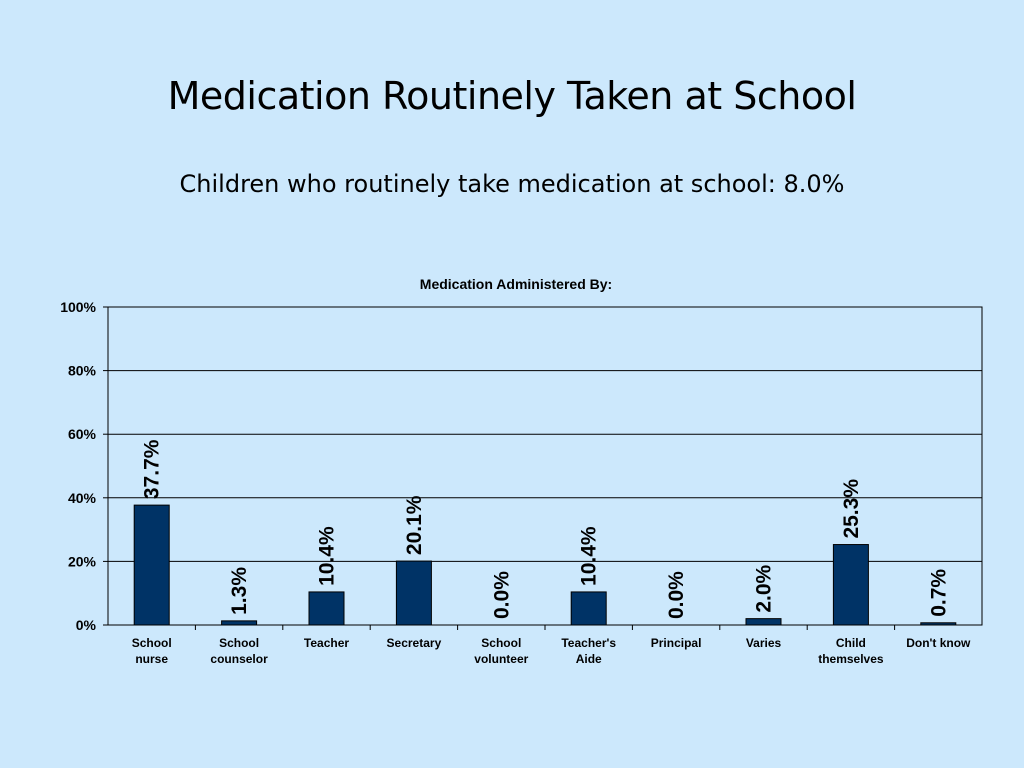 This screenshot has height=768, width=1024. Describe the element at coordinates (414, 525) in the screenshot. I see `data-label: 20.1%` at that location.